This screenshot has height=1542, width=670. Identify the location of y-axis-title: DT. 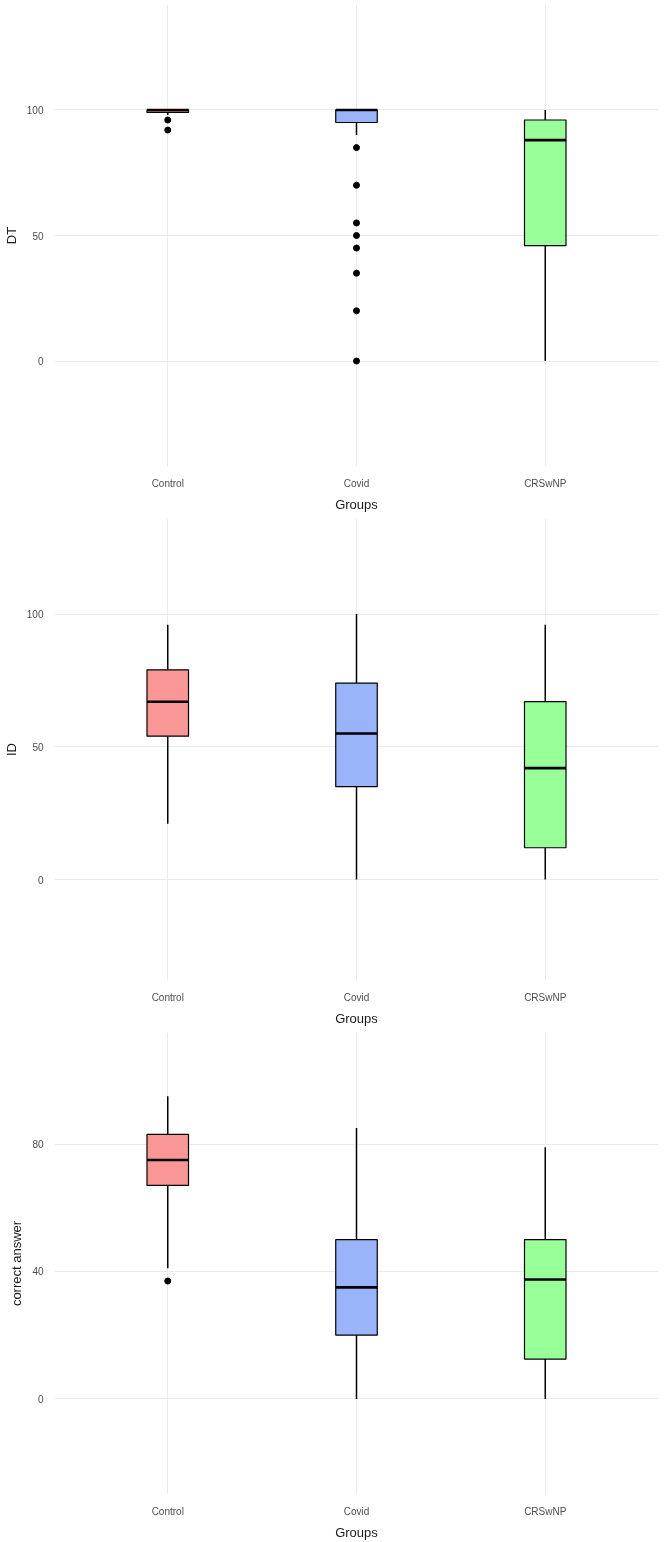
(11, 235).